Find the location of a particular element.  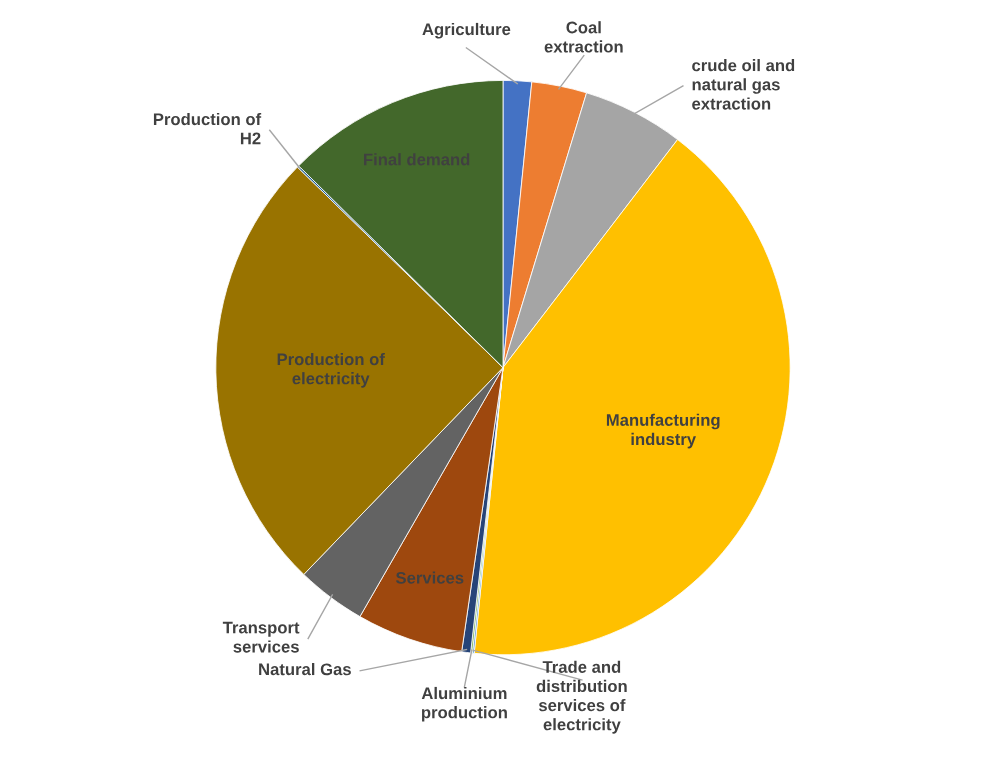

slice-label: Services is located at coordinates (429, 577).